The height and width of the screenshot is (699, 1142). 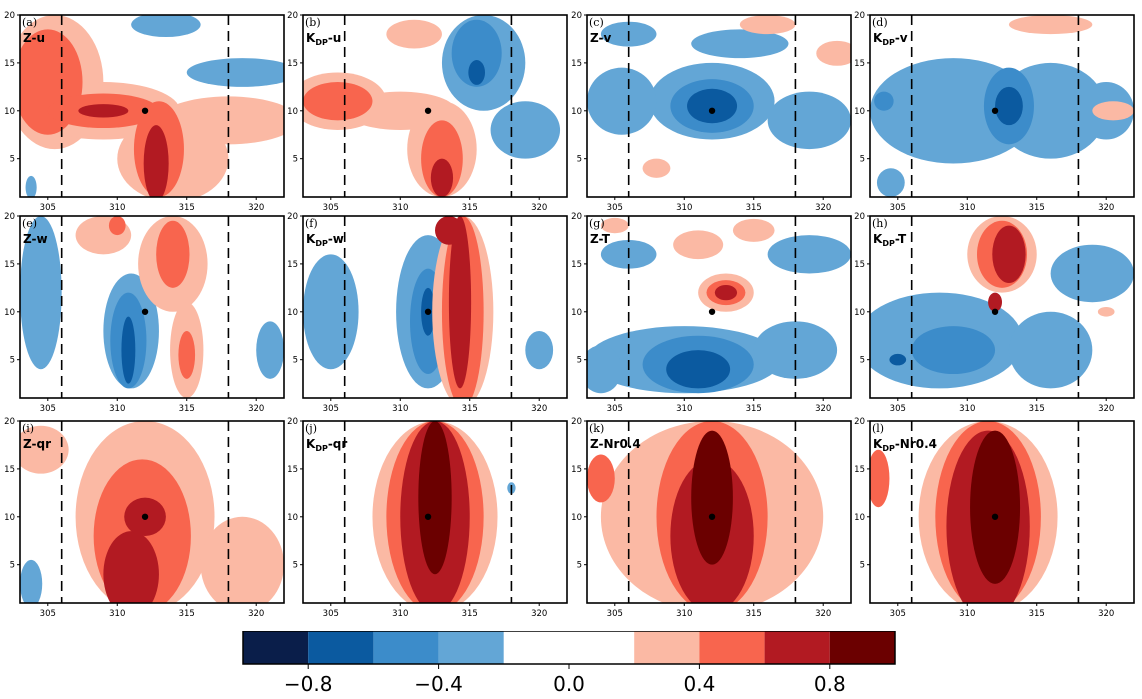 I want to click on colorbar-tick-label: 0.4, so click(x=699, y=683).